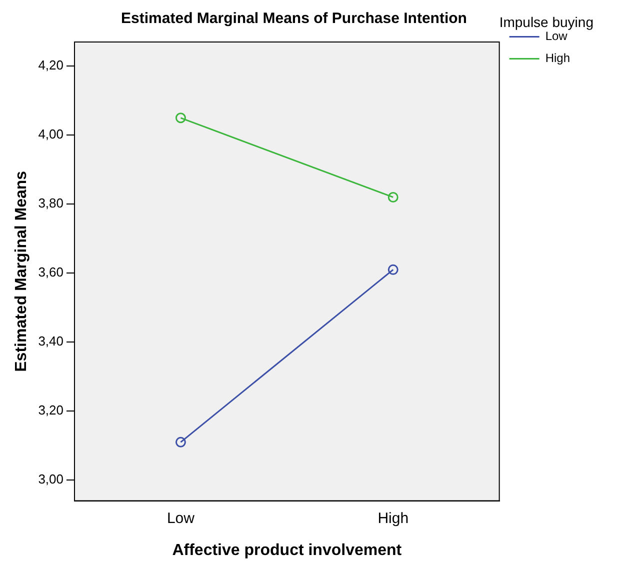 This screenshot has width=630, height=568. Describe the element at coordinates (21, 271) in the screenshot. I see `y-axis-title: Estimated Marginal Means` at that location.